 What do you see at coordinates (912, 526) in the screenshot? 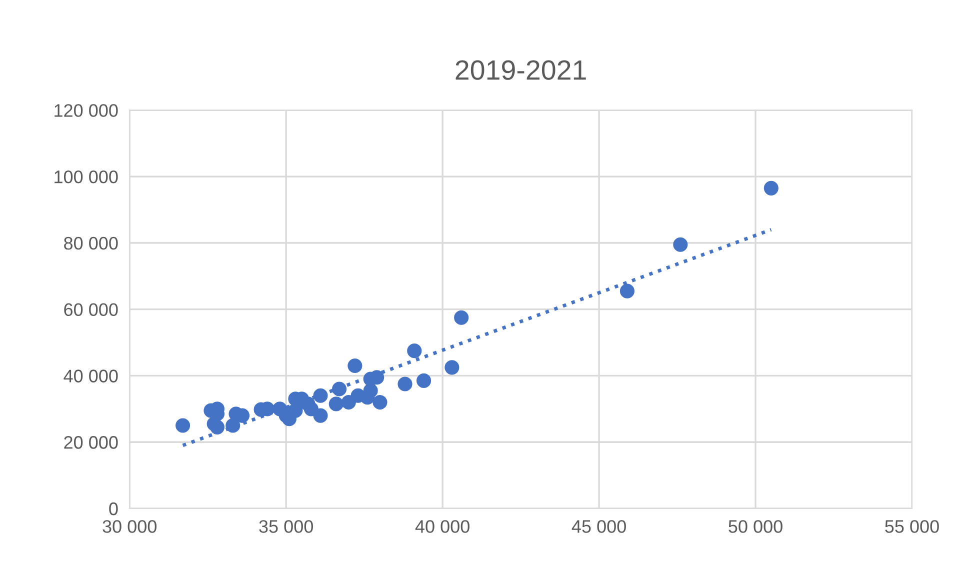
I see `x-tick-label: 55 000` at bounding box center [912, 526].